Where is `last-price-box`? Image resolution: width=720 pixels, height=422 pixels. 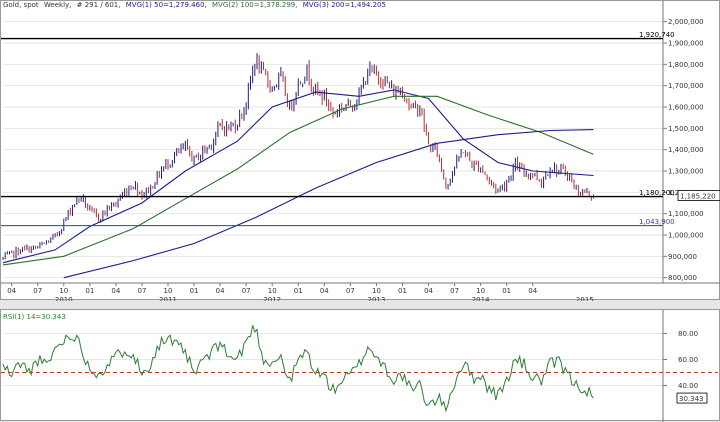
last-price-box is located at coordinates (698, 195).